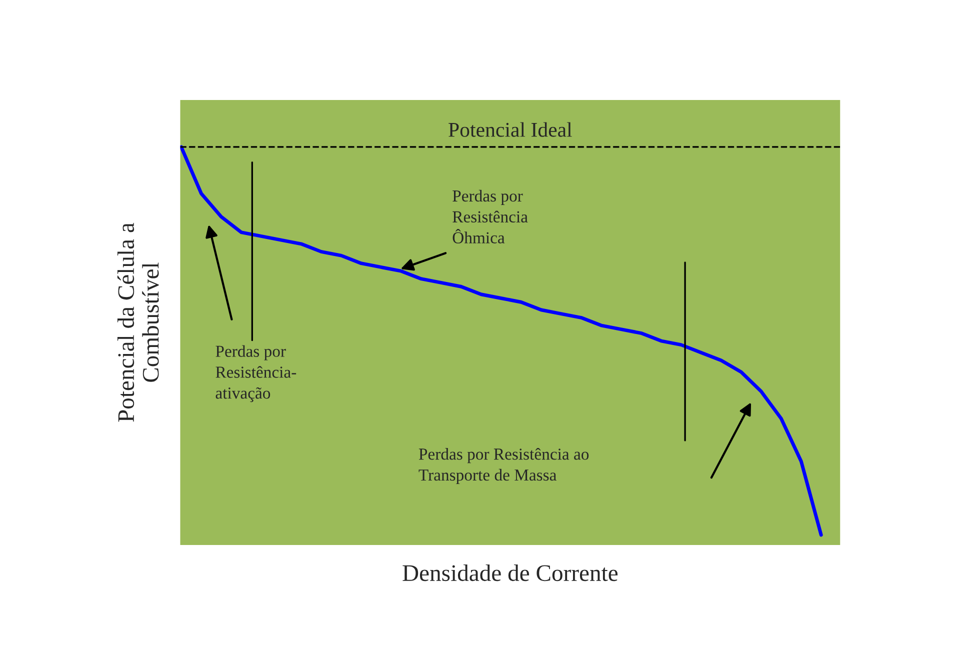 This screenshot has height=645, width=969. I want to click on y-axis-title: Potencial da Célula a Combustível, so click(138, 322).